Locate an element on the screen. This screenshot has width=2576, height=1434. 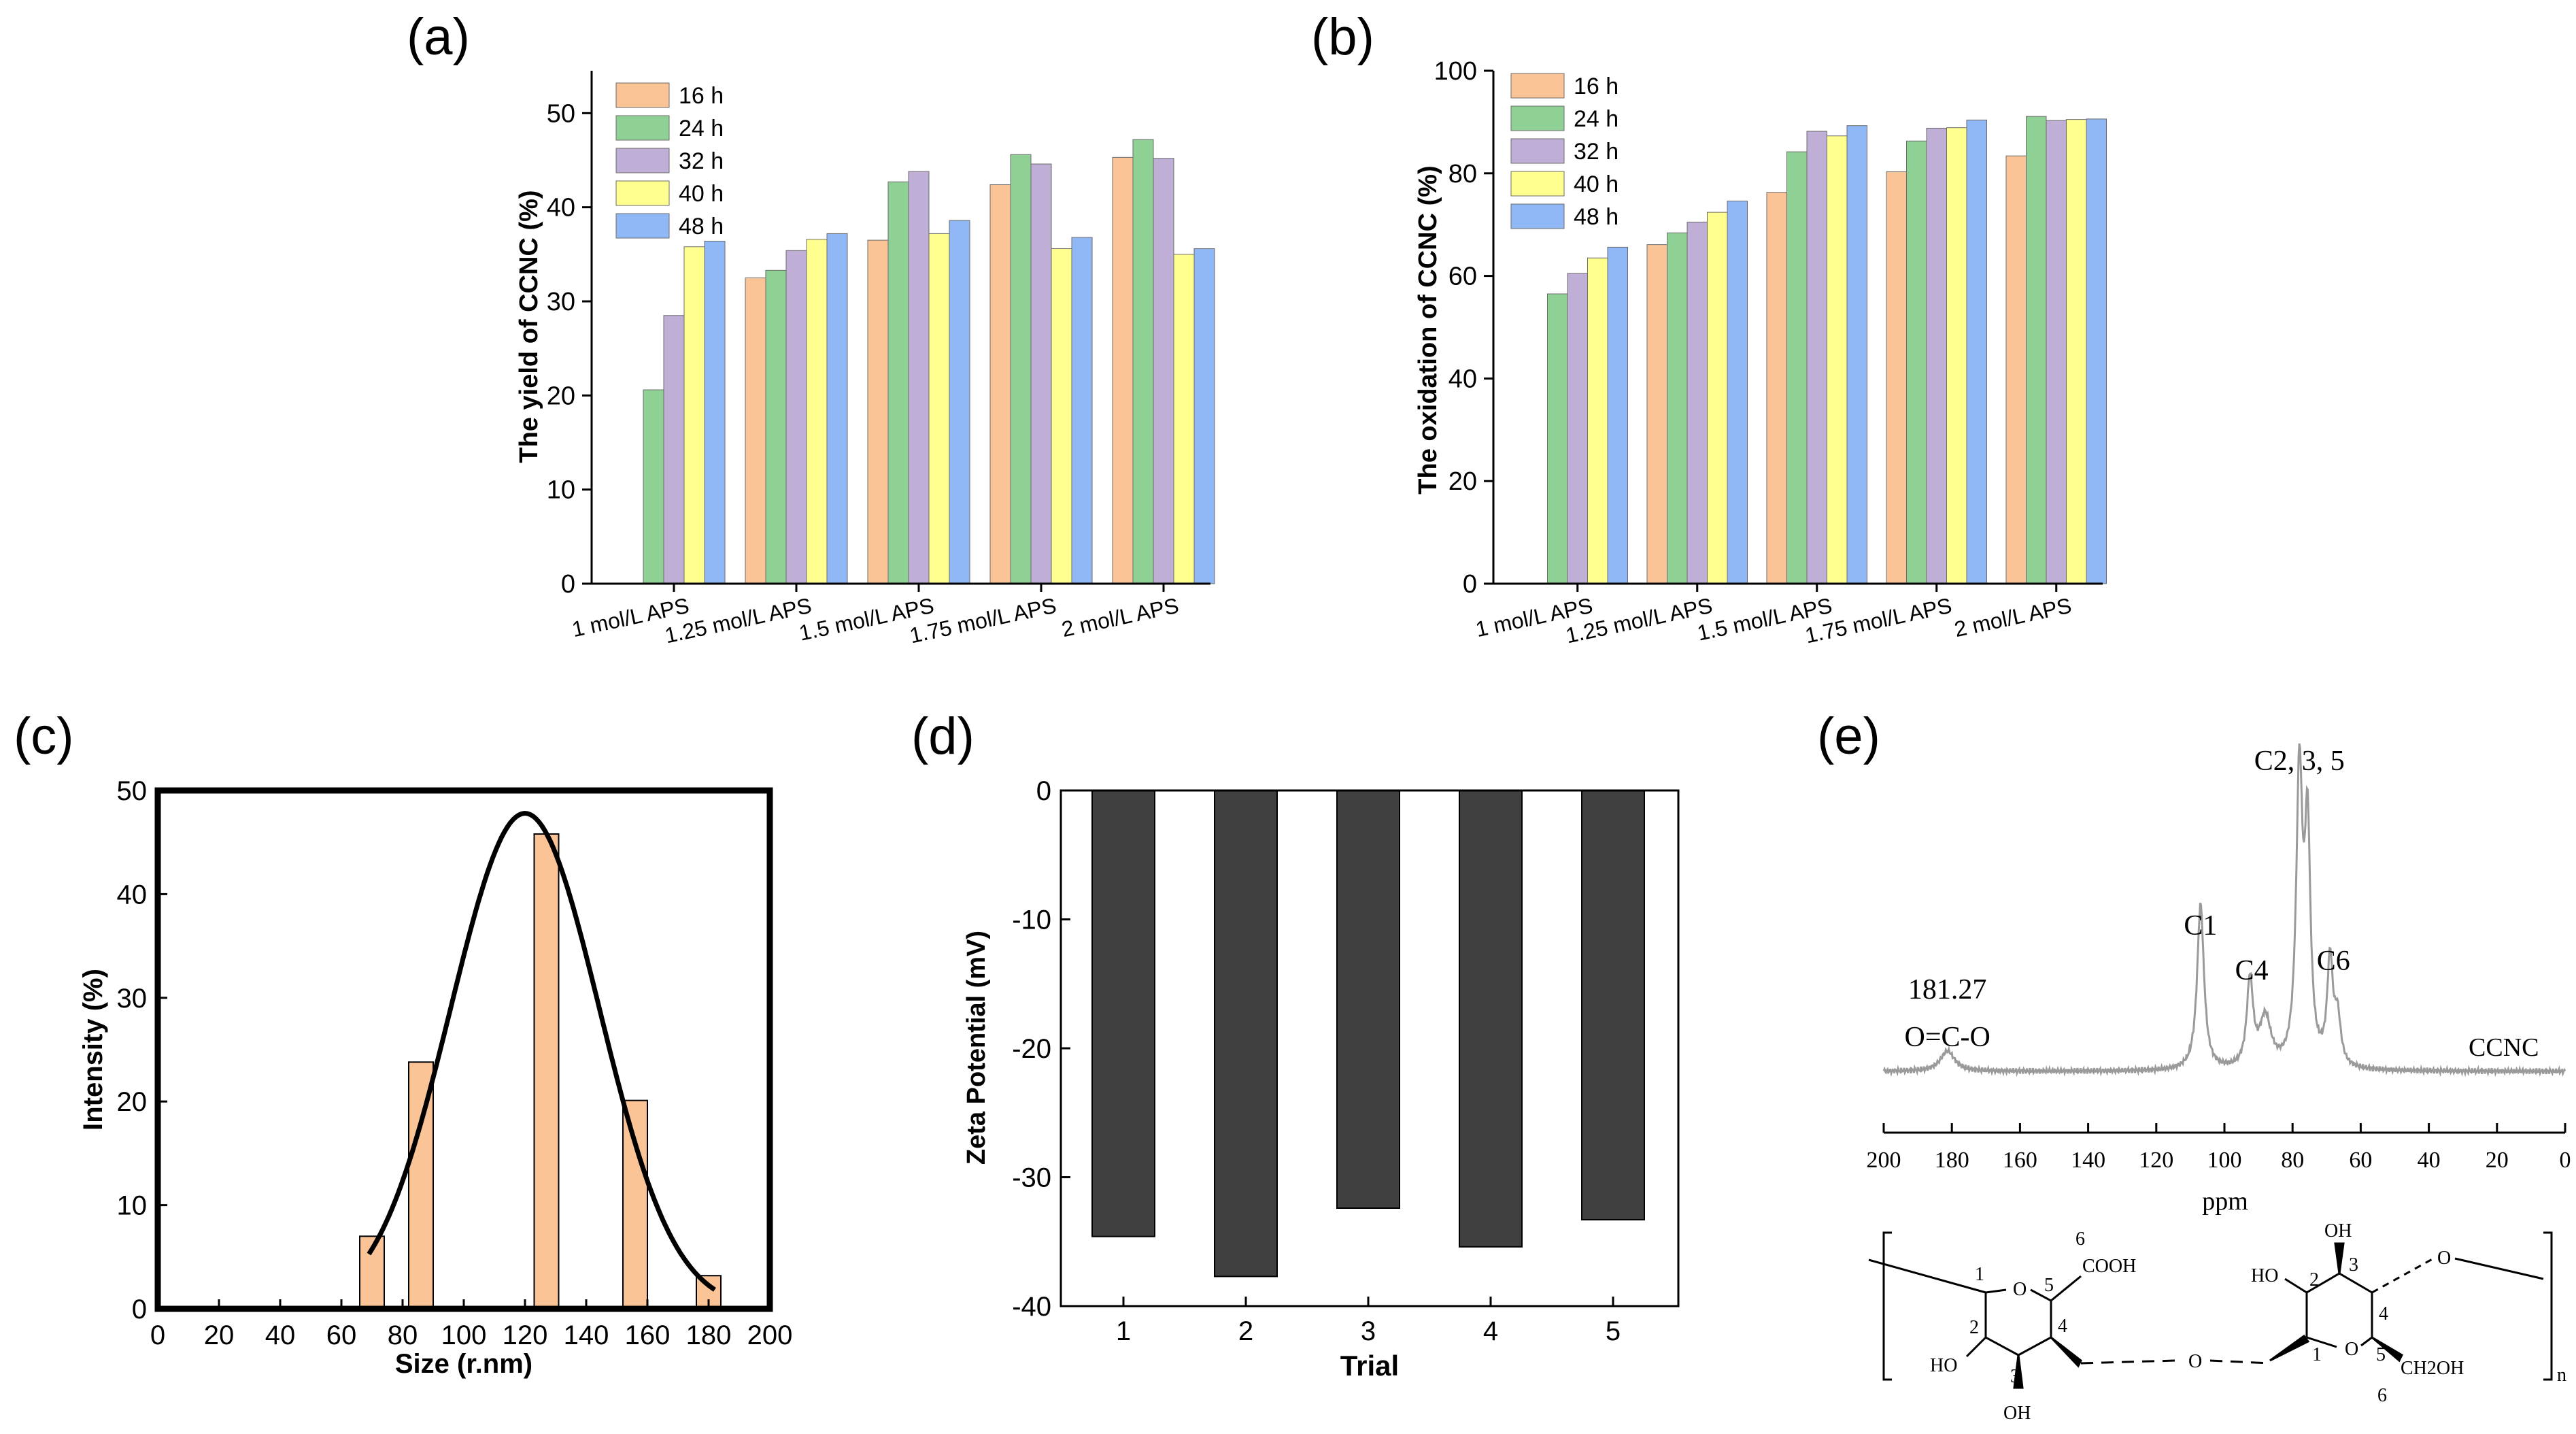
panel-label-a: (a) is located at coordinates (438, 37).